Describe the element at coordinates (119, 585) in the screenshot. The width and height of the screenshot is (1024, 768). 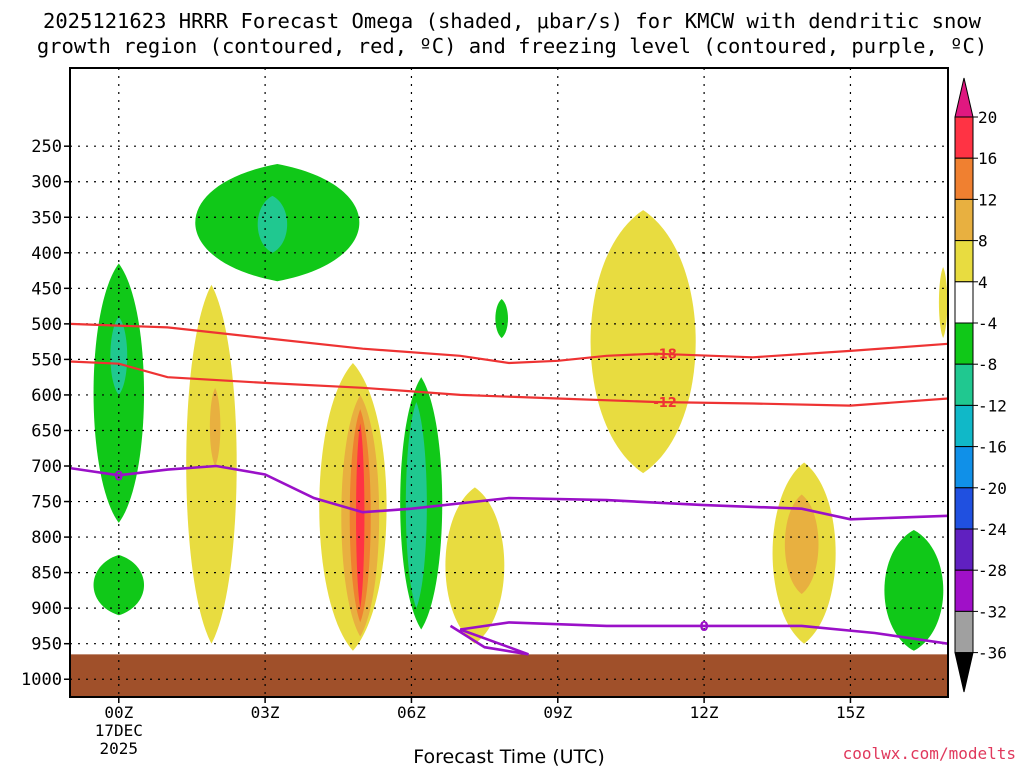
I see `omega-region-descent-small-low-left` at that location.